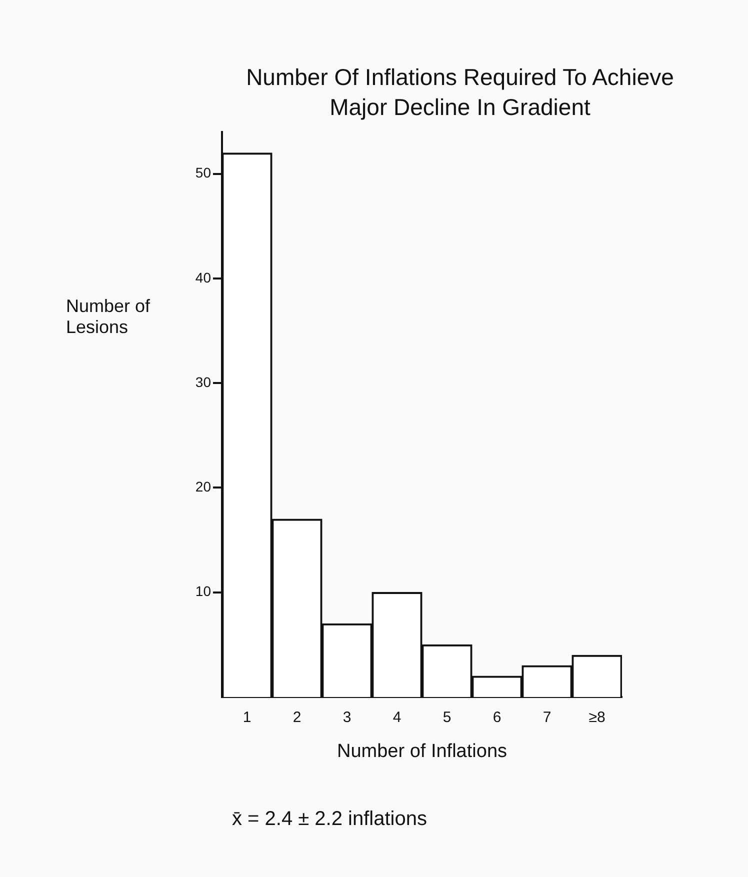  Describe the element at coordinates (203, 486) in the screenshot. I see `y-tick-label: 20` at that location.